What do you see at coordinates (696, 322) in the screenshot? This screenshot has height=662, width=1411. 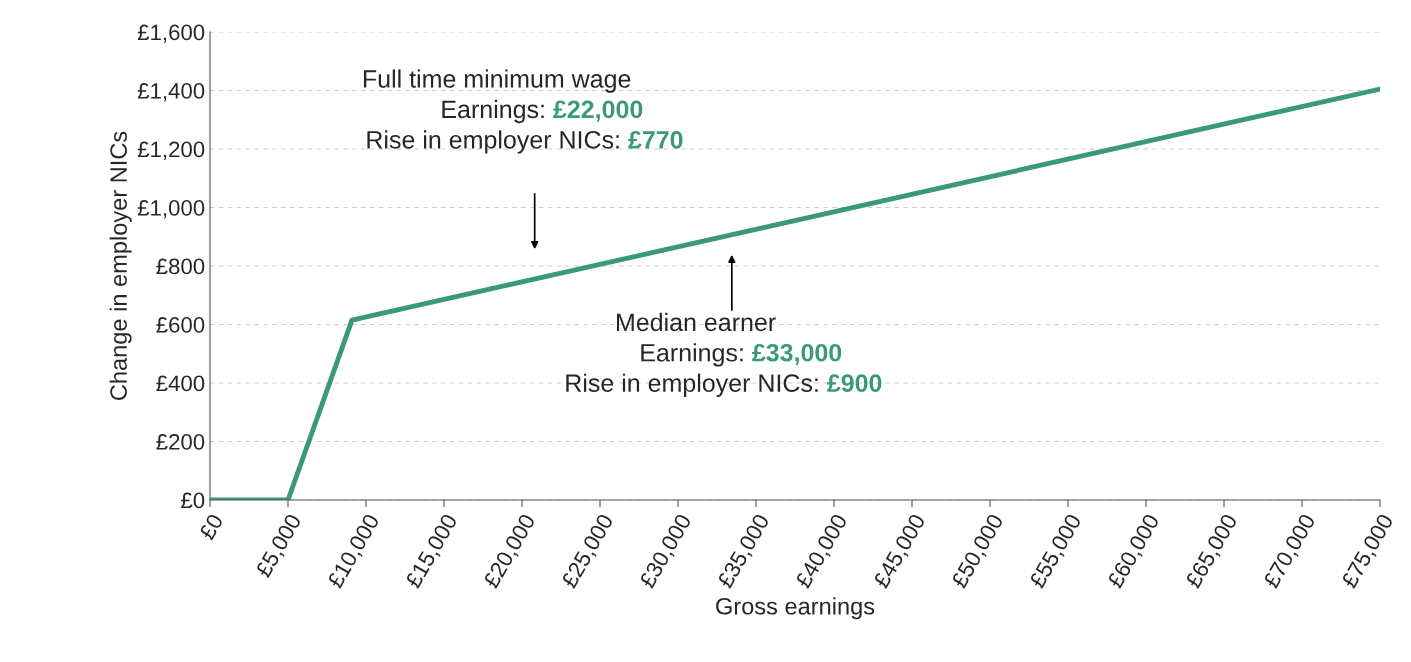 I see `annotation: Median earner` at bounding box center [696, 322].